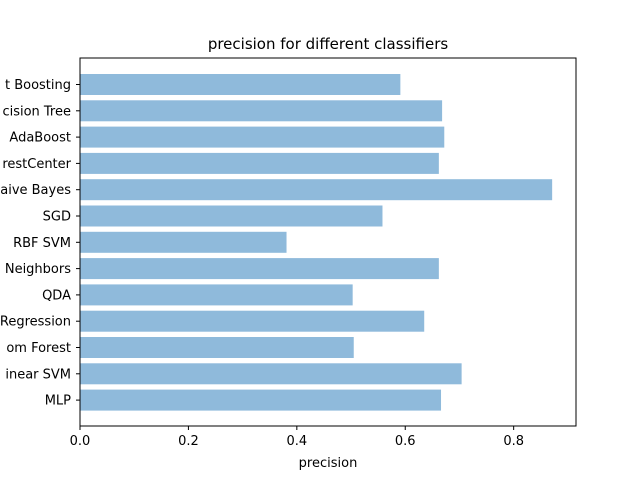 The width and height of the screenshot is (640, 480). I want to click on x-tick-label: 0.0, so click(80, 441).